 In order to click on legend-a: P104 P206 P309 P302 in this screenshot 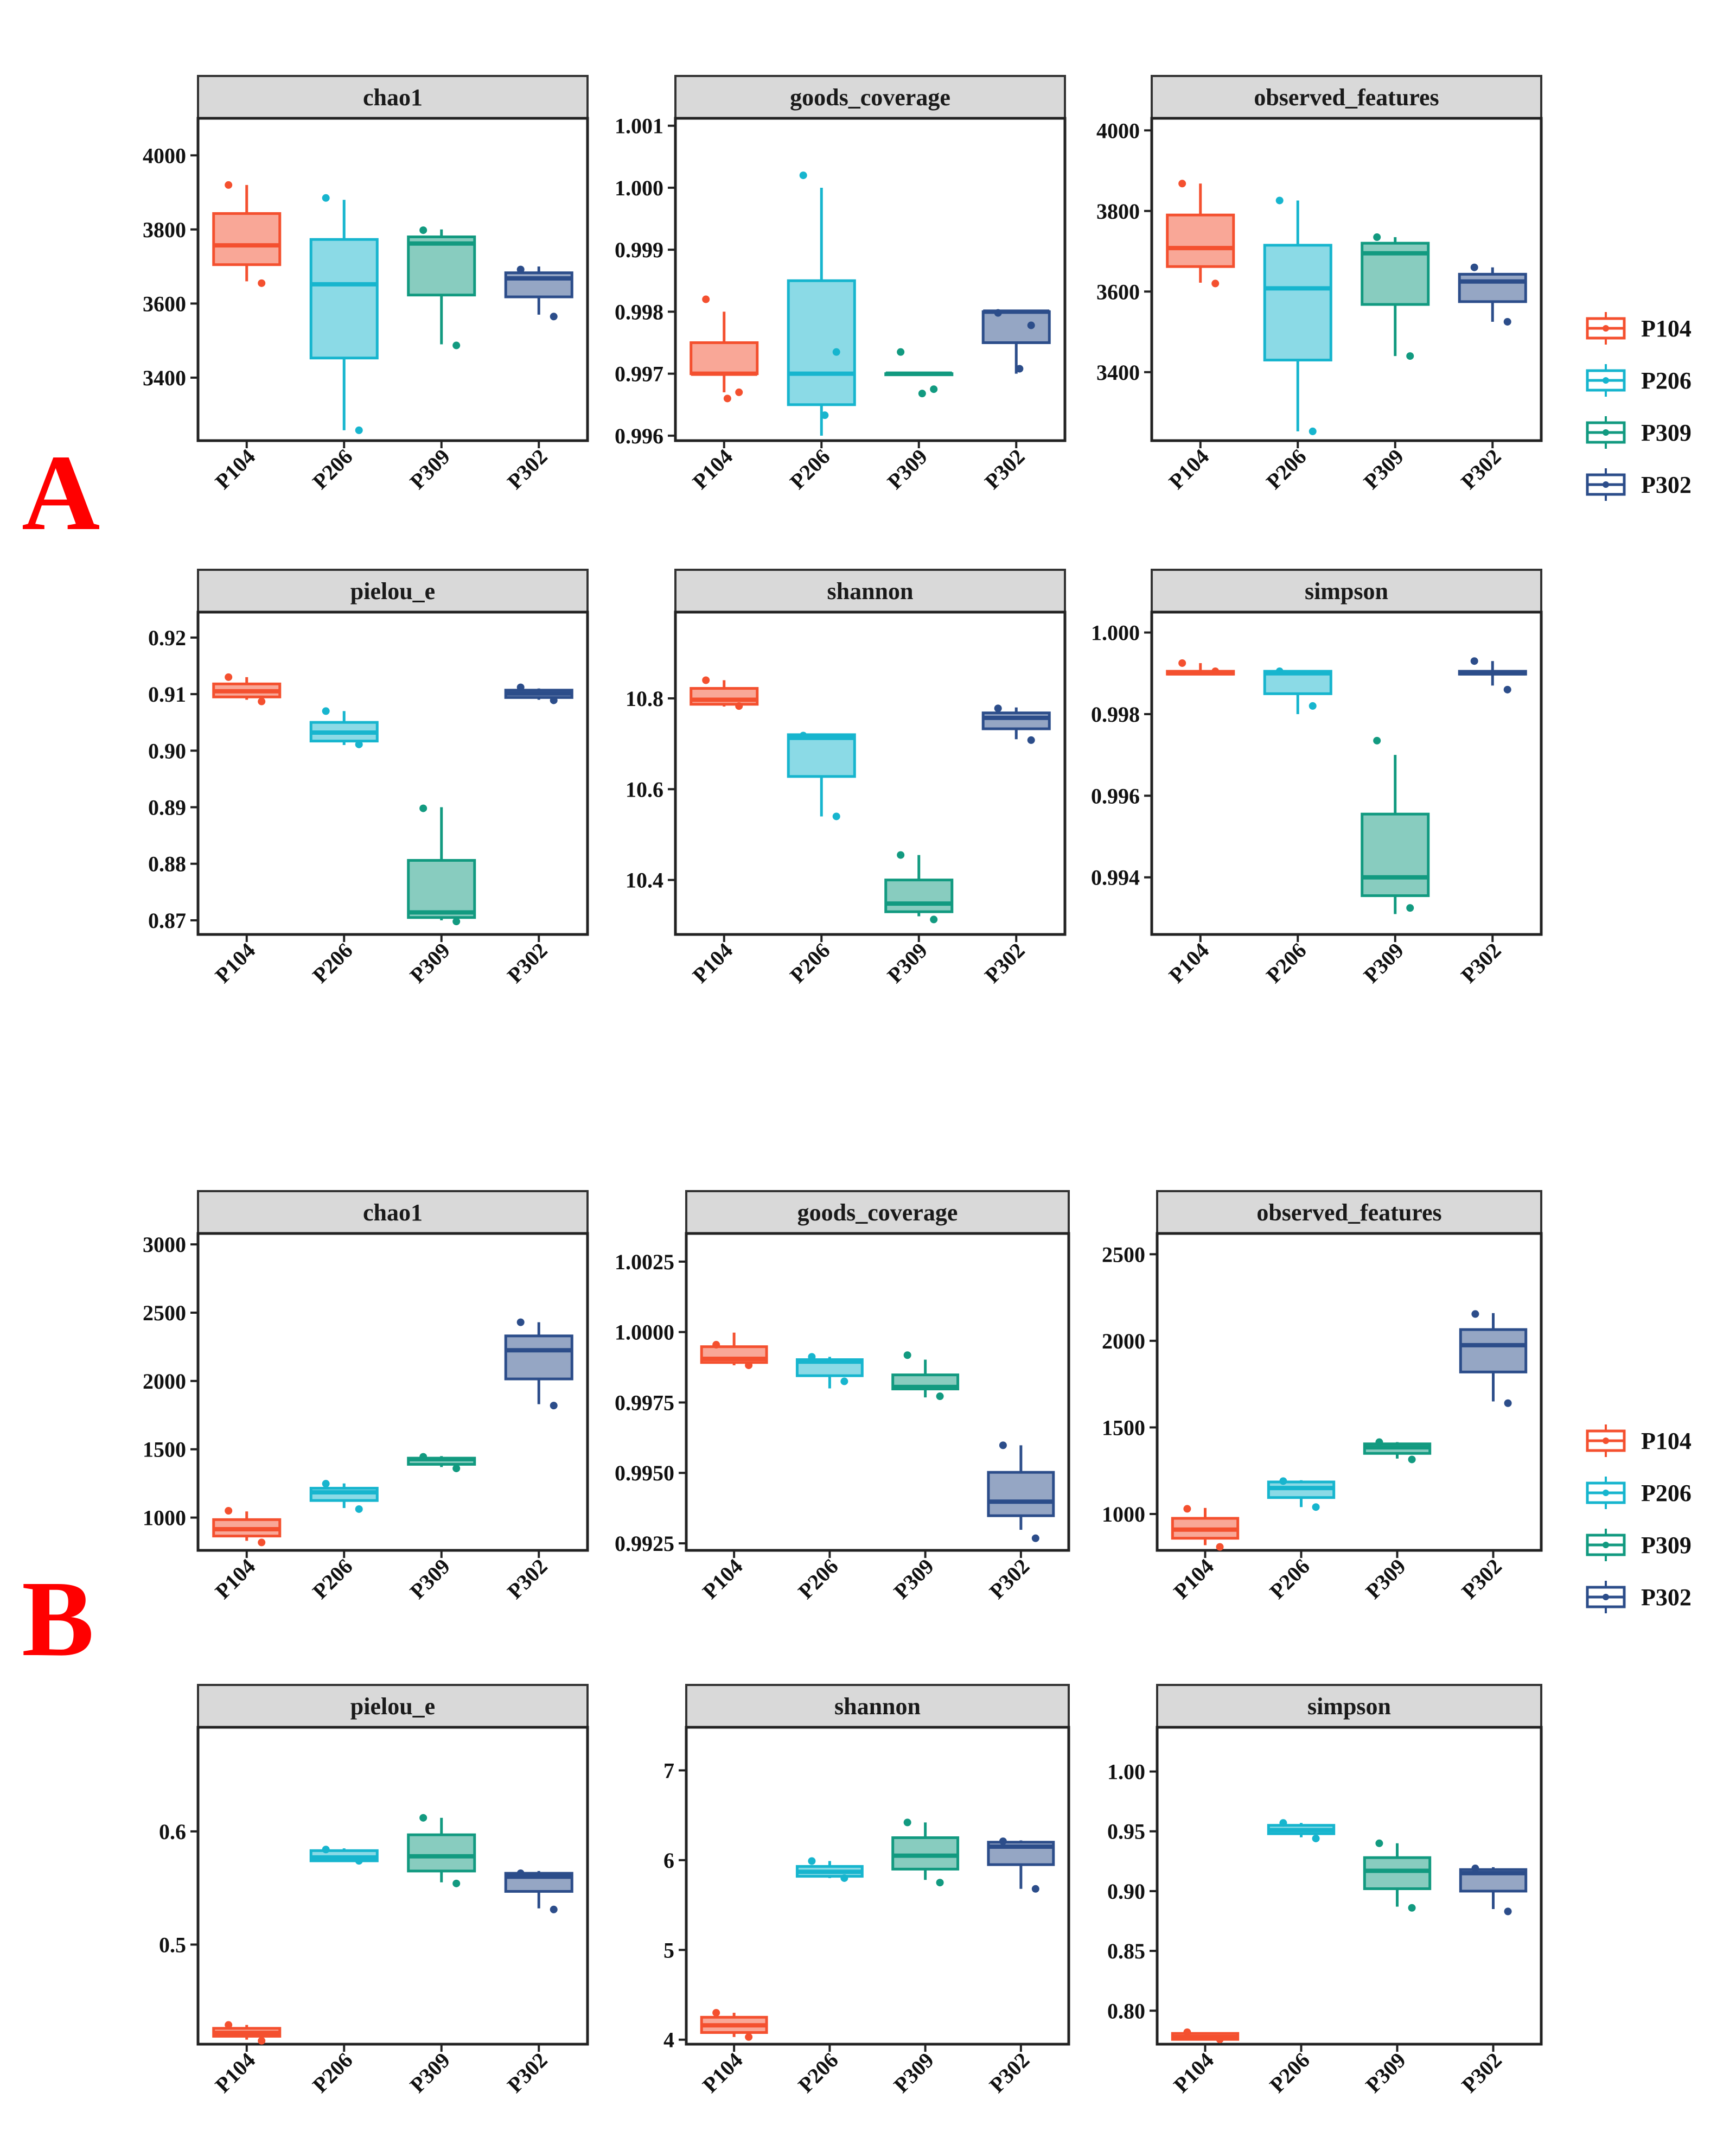, I will do `click(1639, 407)`.